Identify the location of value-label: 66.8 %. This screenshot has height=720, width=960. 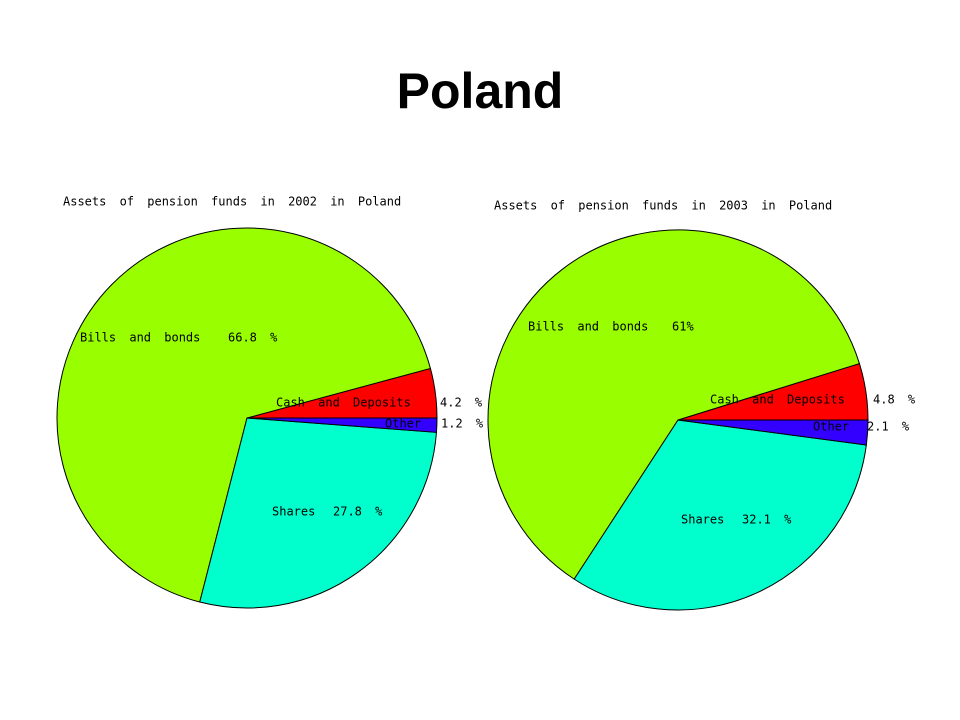
(253, 338).